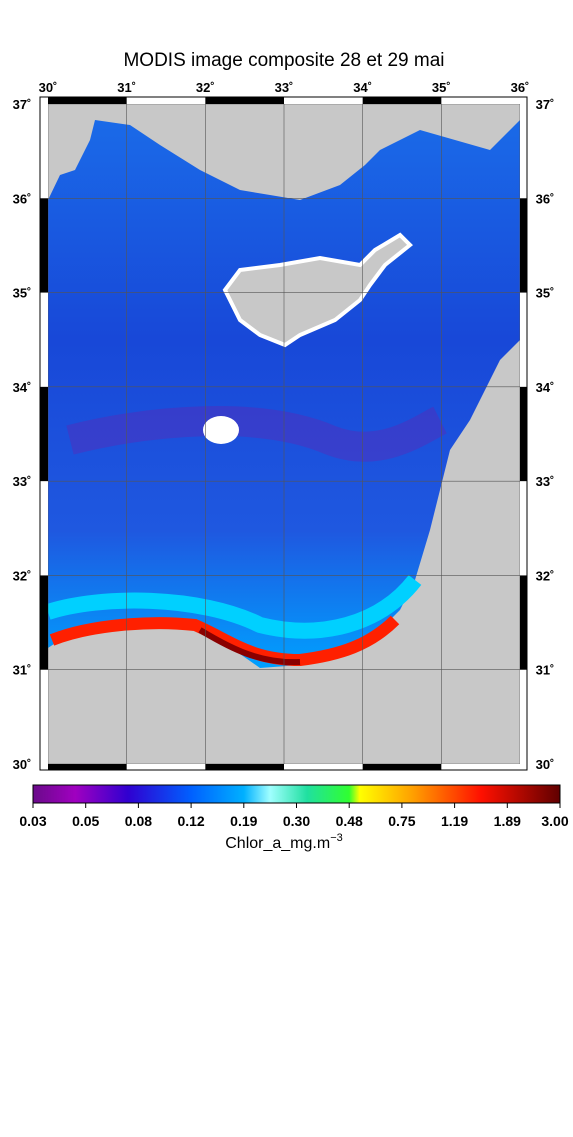 The image size is (573, 1137). I want to click on lon-tick-label: 34˚, so click(362, 87).